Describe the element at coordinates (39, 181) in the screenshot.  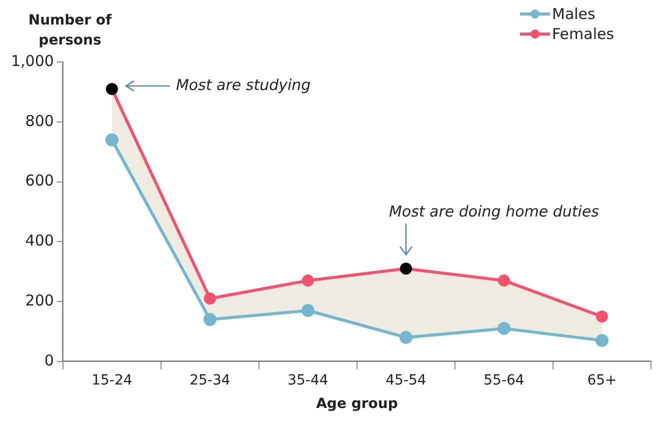
I see `y-tick-label: 600` at that location.